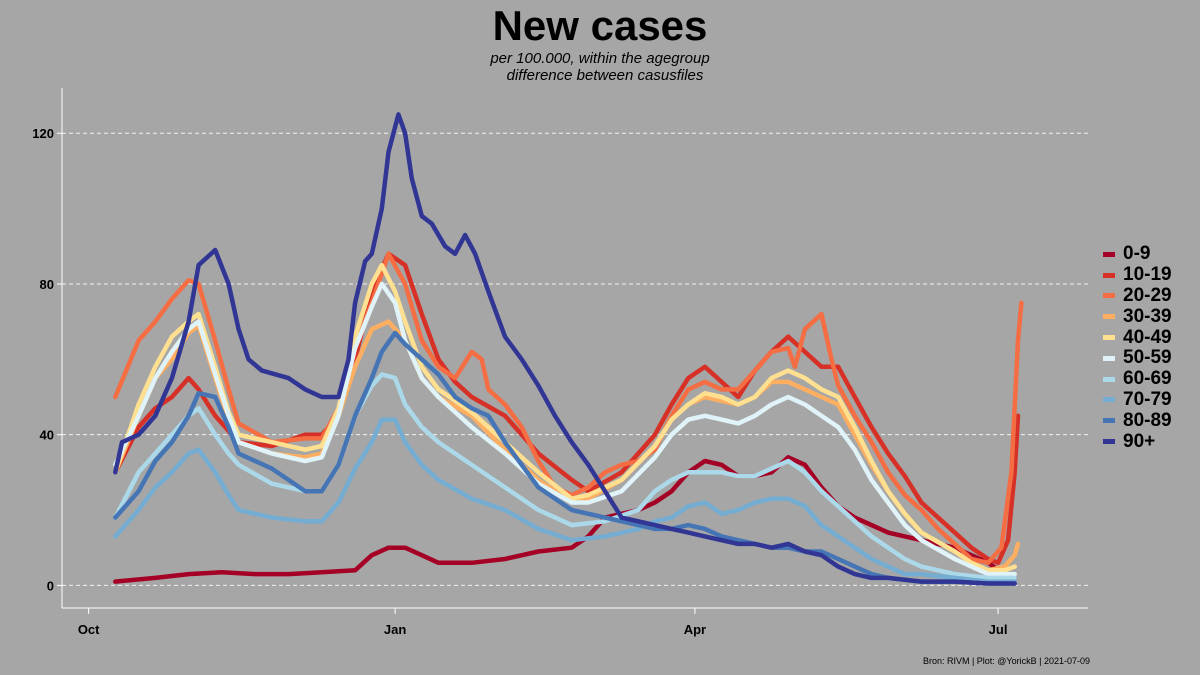 This screenshot has width=1200, height=675. What do you see at coordinates (1147, 399) in the screenshot?
I see `legend-label: 70-79` at bounding box center [1147, 399].